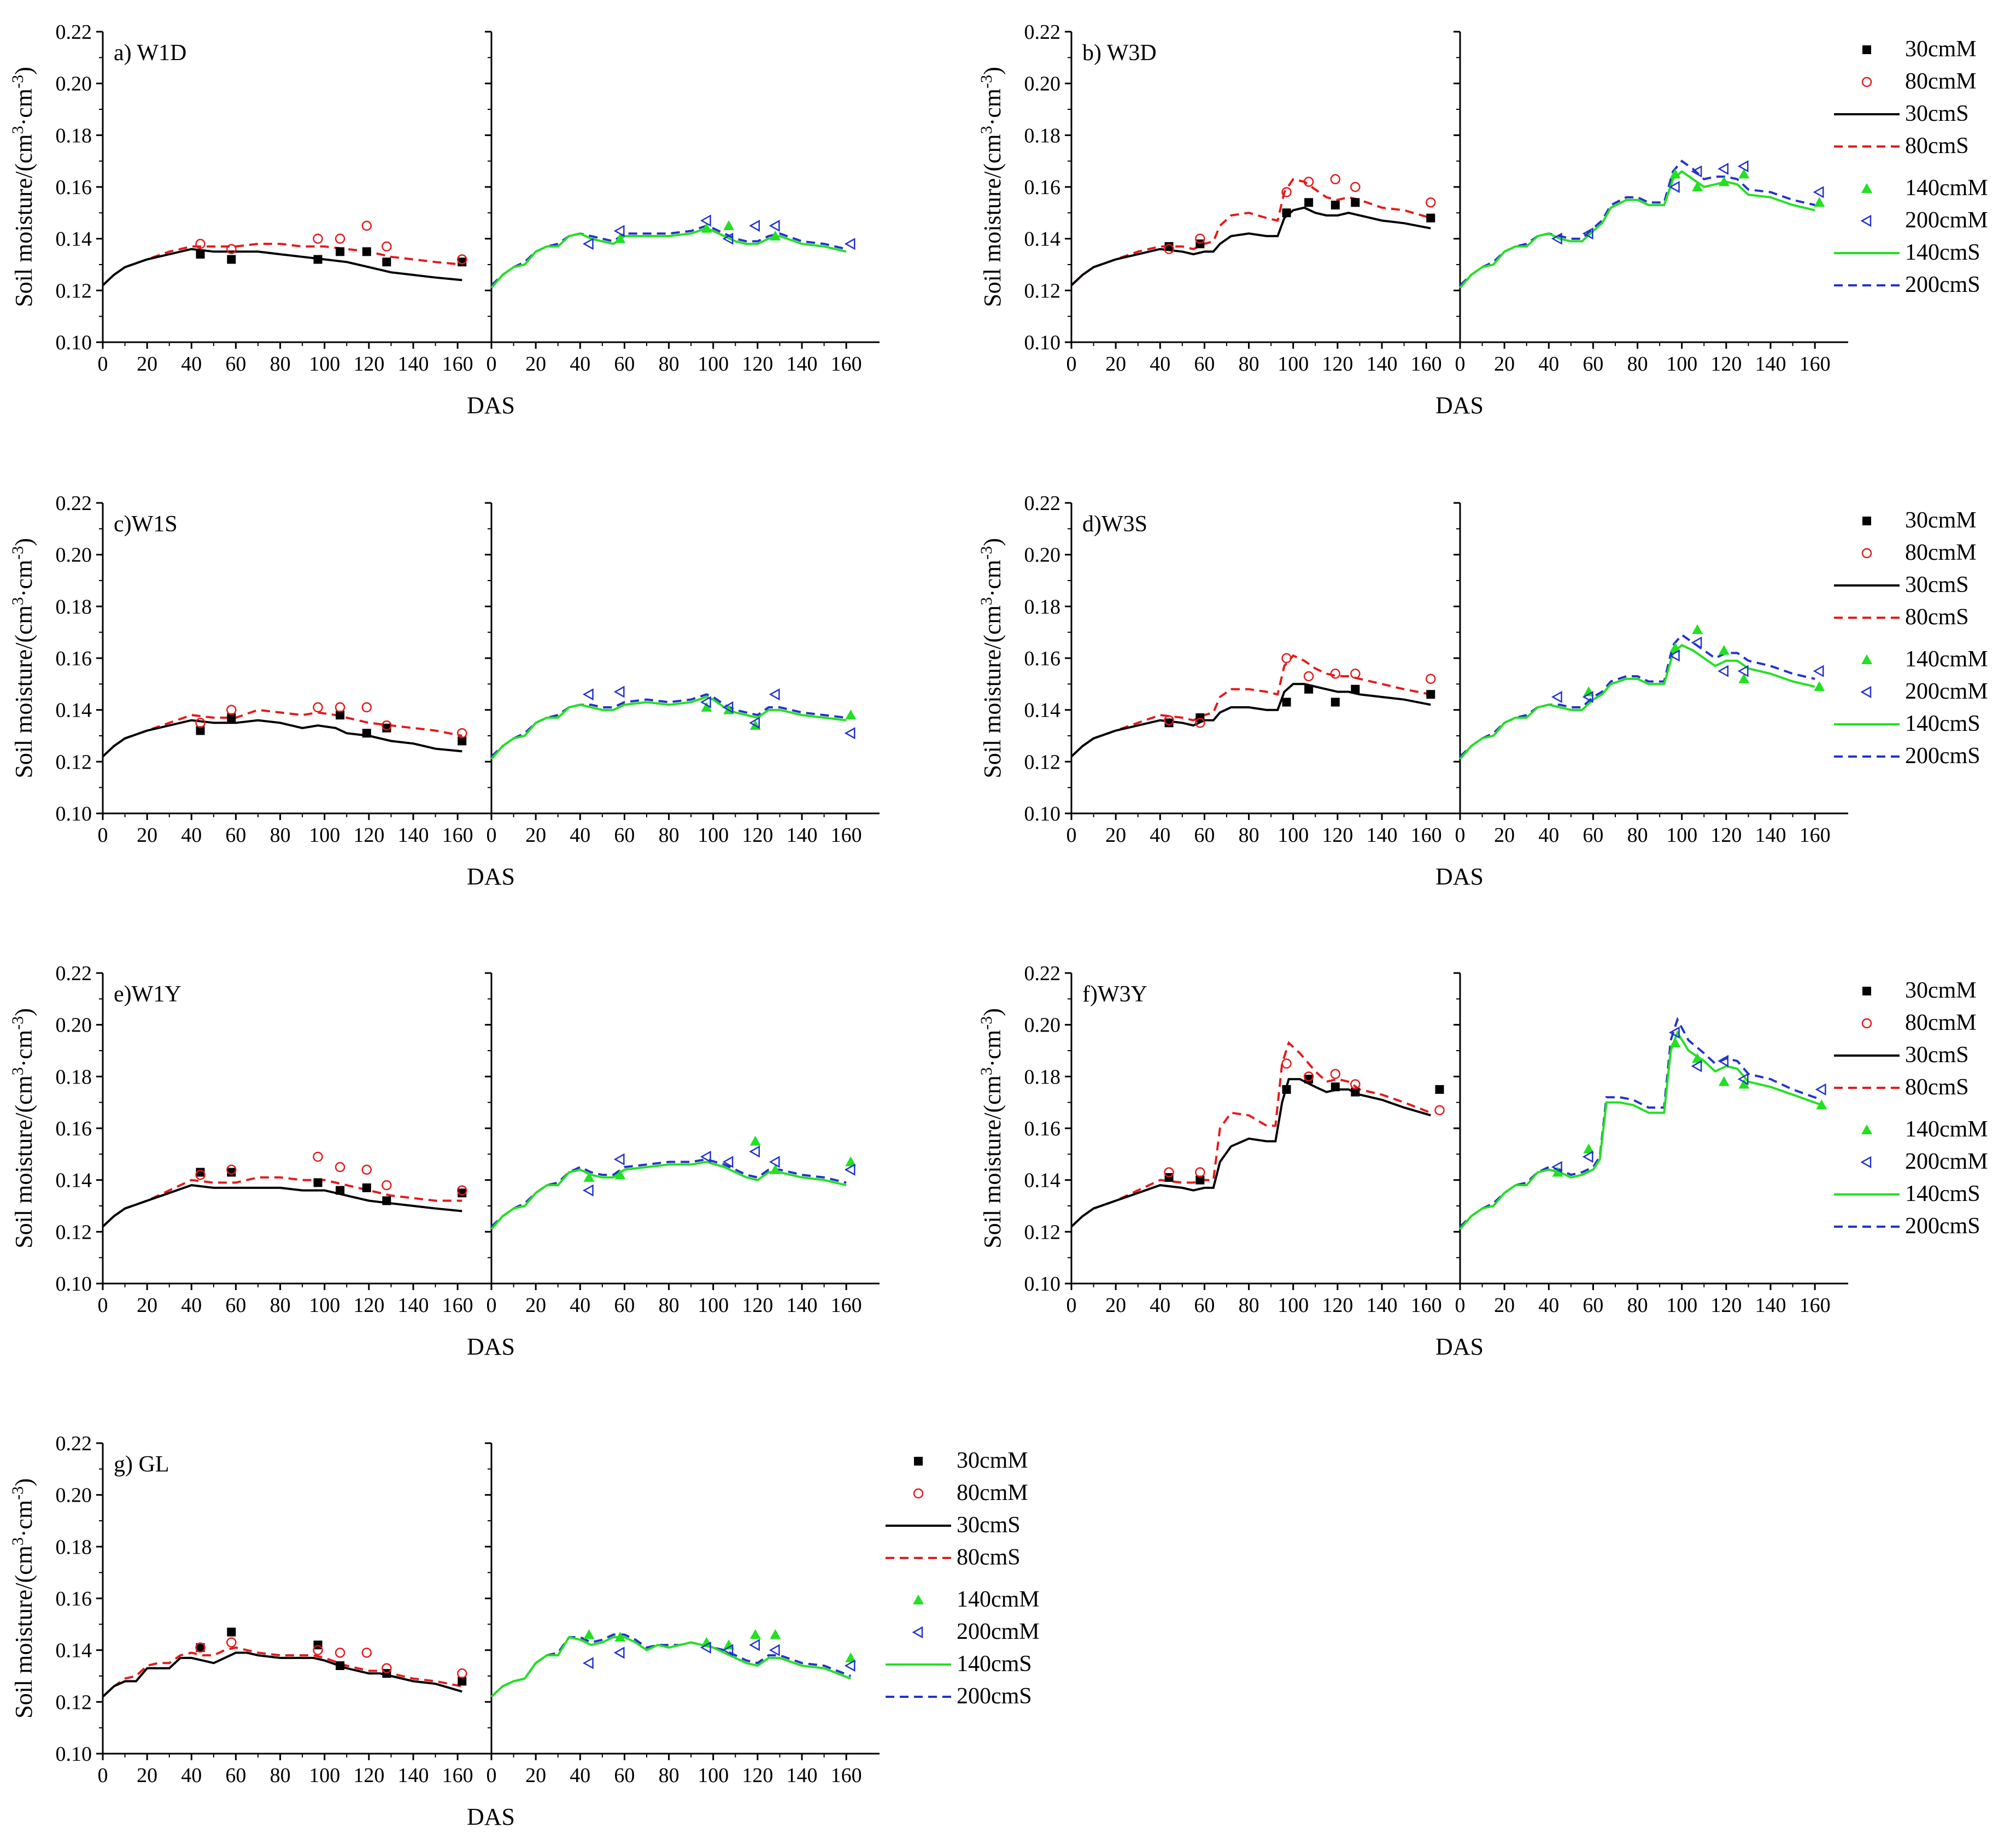 The width and height of the screenshot is (2016, 1834). What do you see at coordinates (147, 994) in the screenshot?
I see `panel-title: e)W1Y` at bounding box center [147, 994].